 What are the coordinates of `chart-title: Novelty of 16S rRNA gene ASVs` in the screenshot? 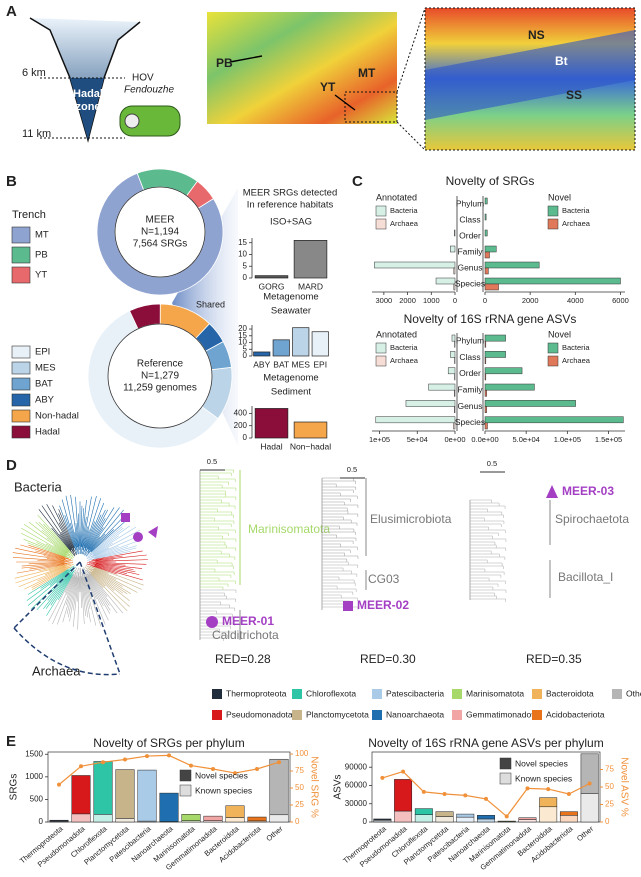 It's located at (490, 319).